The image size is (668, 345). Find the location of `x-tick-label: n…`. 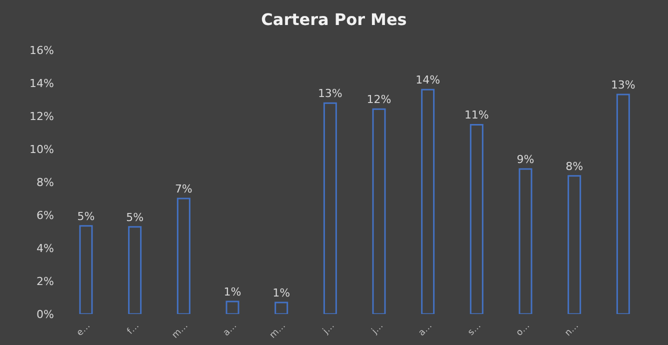

x-tick-label: n… is located at coordinates (572, 330).